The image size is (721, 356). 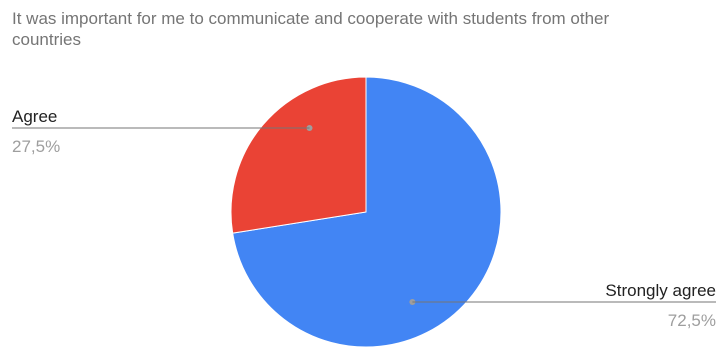 What do you see at coordinates (298, 155) in the screenshot?
I see `pie-slice-agree` at bounding box center [298, 155].